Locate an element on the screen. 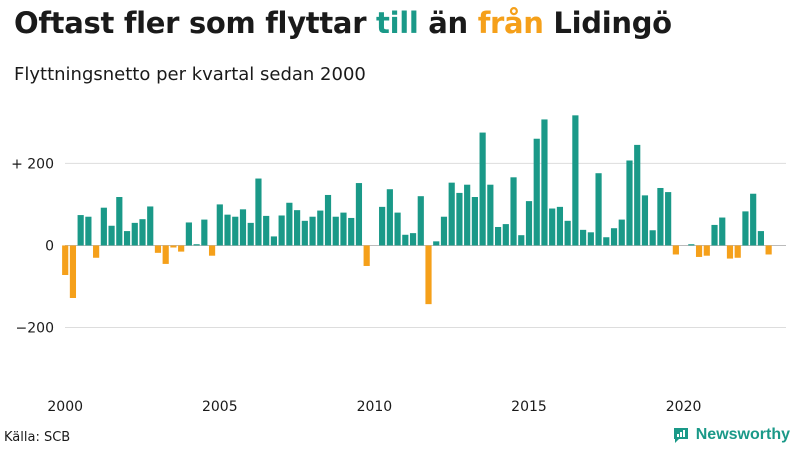  bar-2010-K4: 2010 K4: 80 is located at coordinates (397, 229).